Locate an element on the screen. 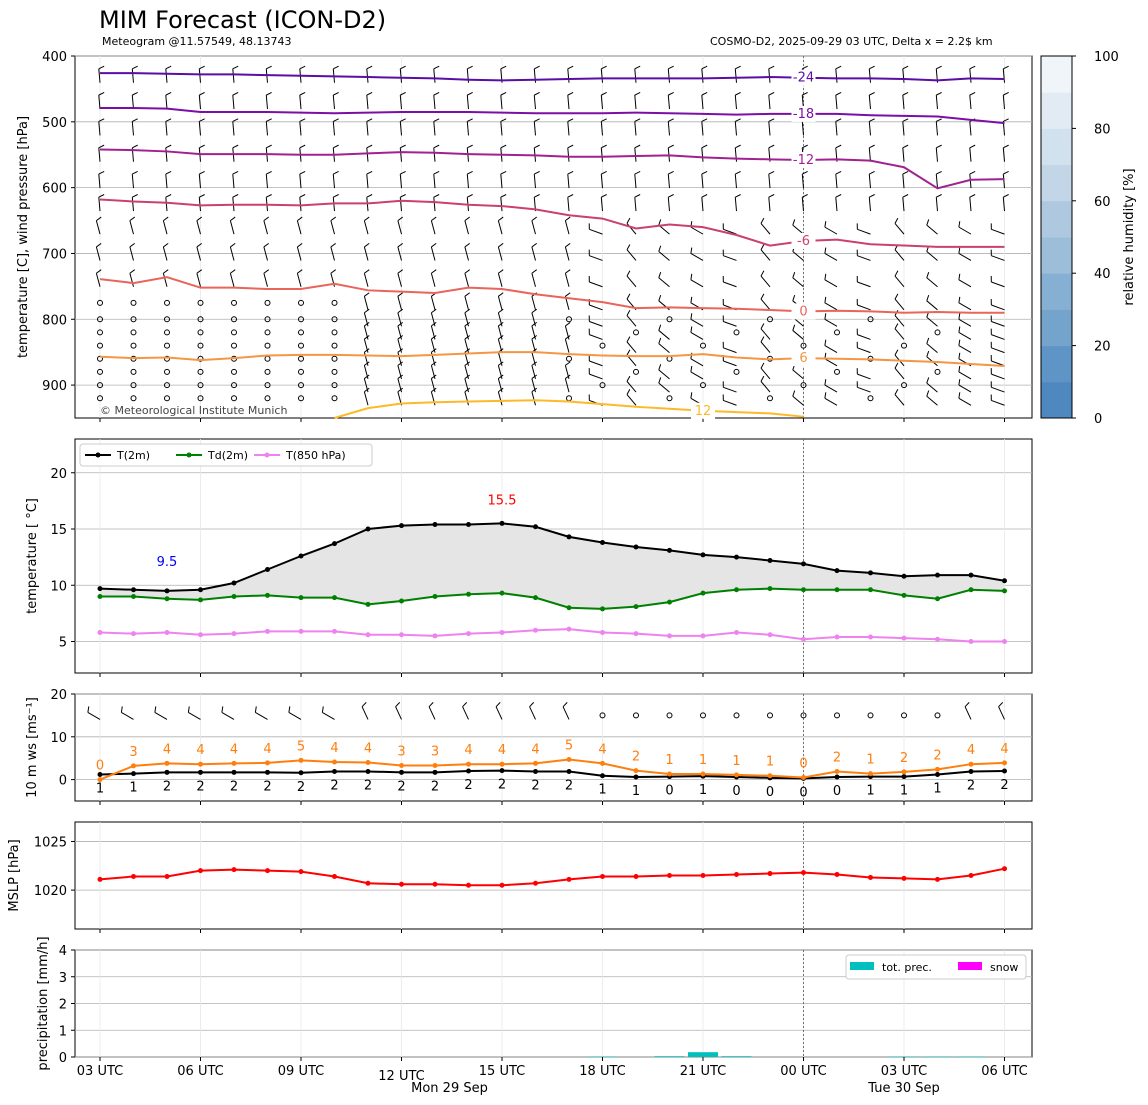  mean-wind-value-label: 0 is located at coordinates (837, 791).